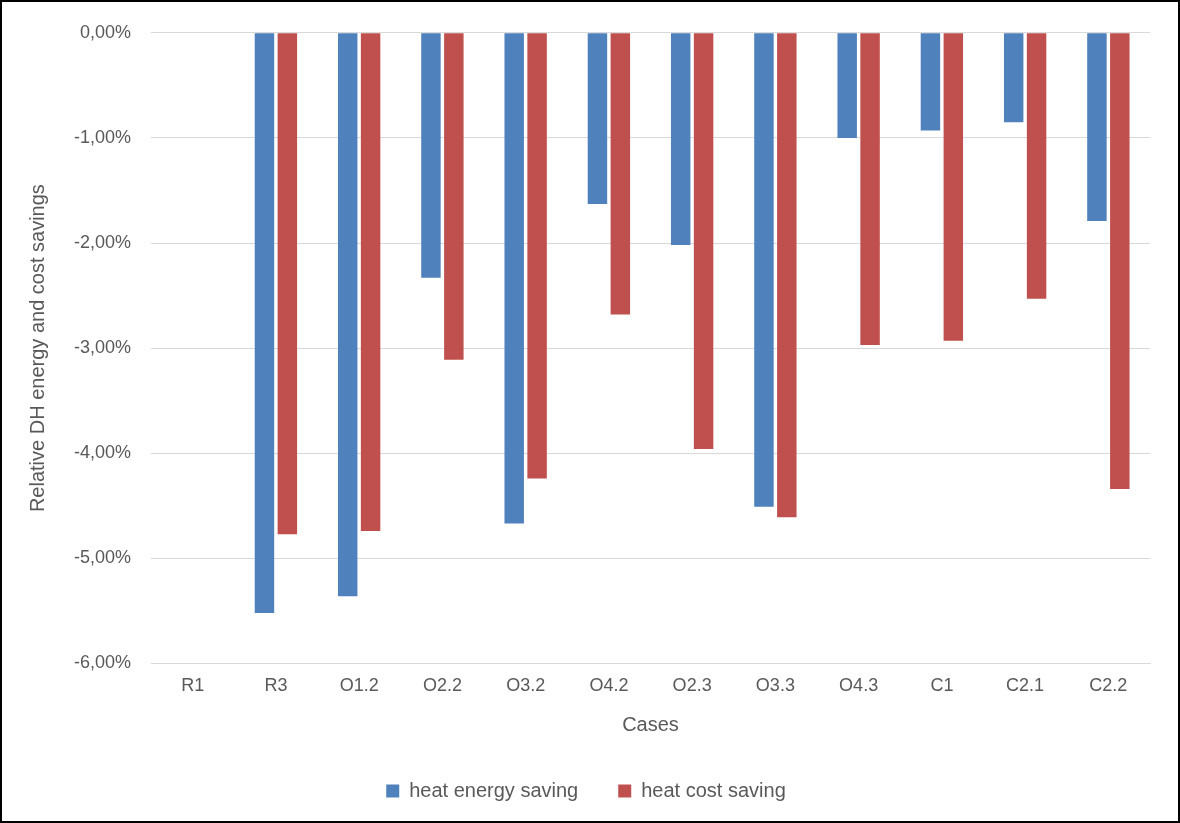 This screenshot has width=1180, height=823. Describe the element at coordinates (102, 662) in the screenshot. I see `y-tick-label: -6,00%` at that location.